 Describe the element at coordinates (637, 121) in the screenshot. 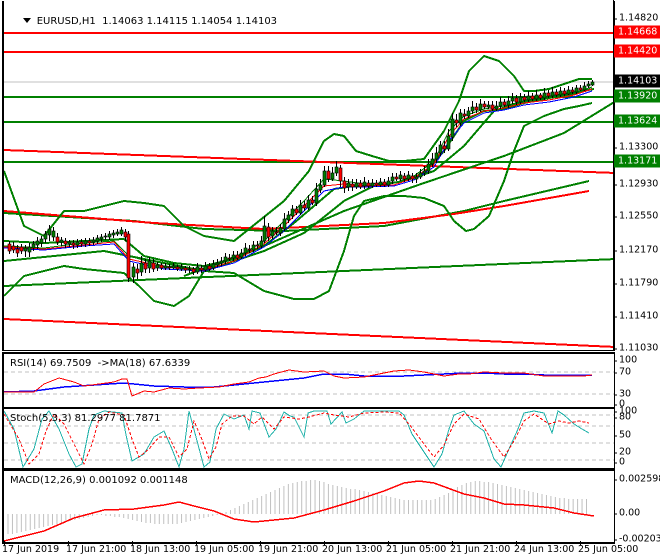

I see `price-level-tag: 1.13624` at that location.